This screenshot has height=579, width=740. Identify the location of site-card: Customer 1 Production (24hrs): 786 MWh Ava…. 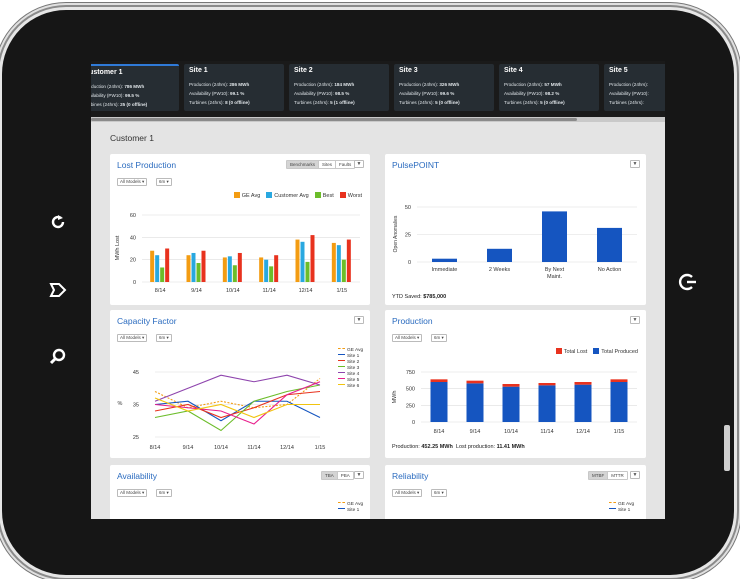
(135, 87).